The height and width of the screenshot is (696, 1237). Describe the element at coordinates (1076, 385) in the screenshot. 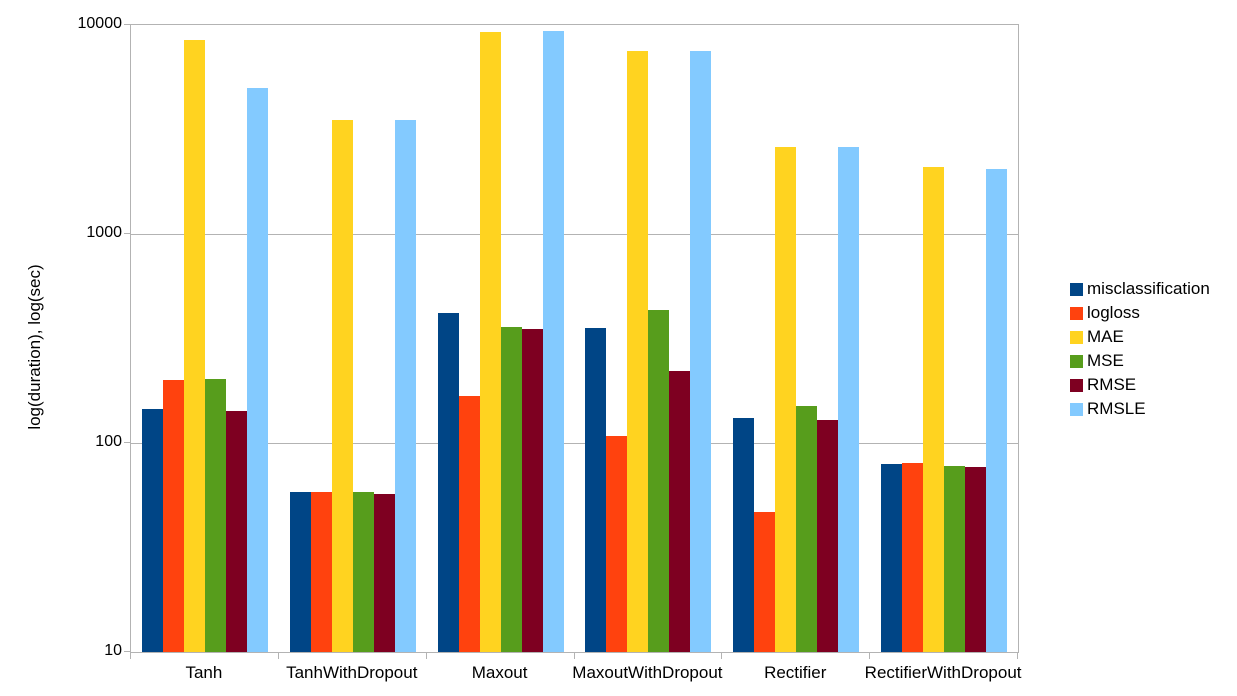

I see `legend-swatch-rmse-icon` at that location.